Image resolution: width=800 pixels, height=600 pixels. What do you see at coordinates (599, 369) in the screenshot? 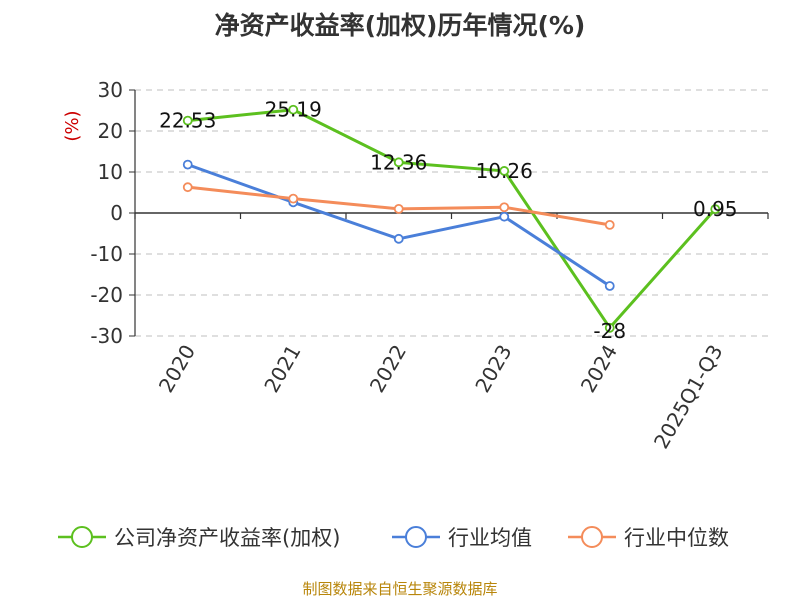
I see `x-tick-label: 2024` at bounding box center [599, 369].